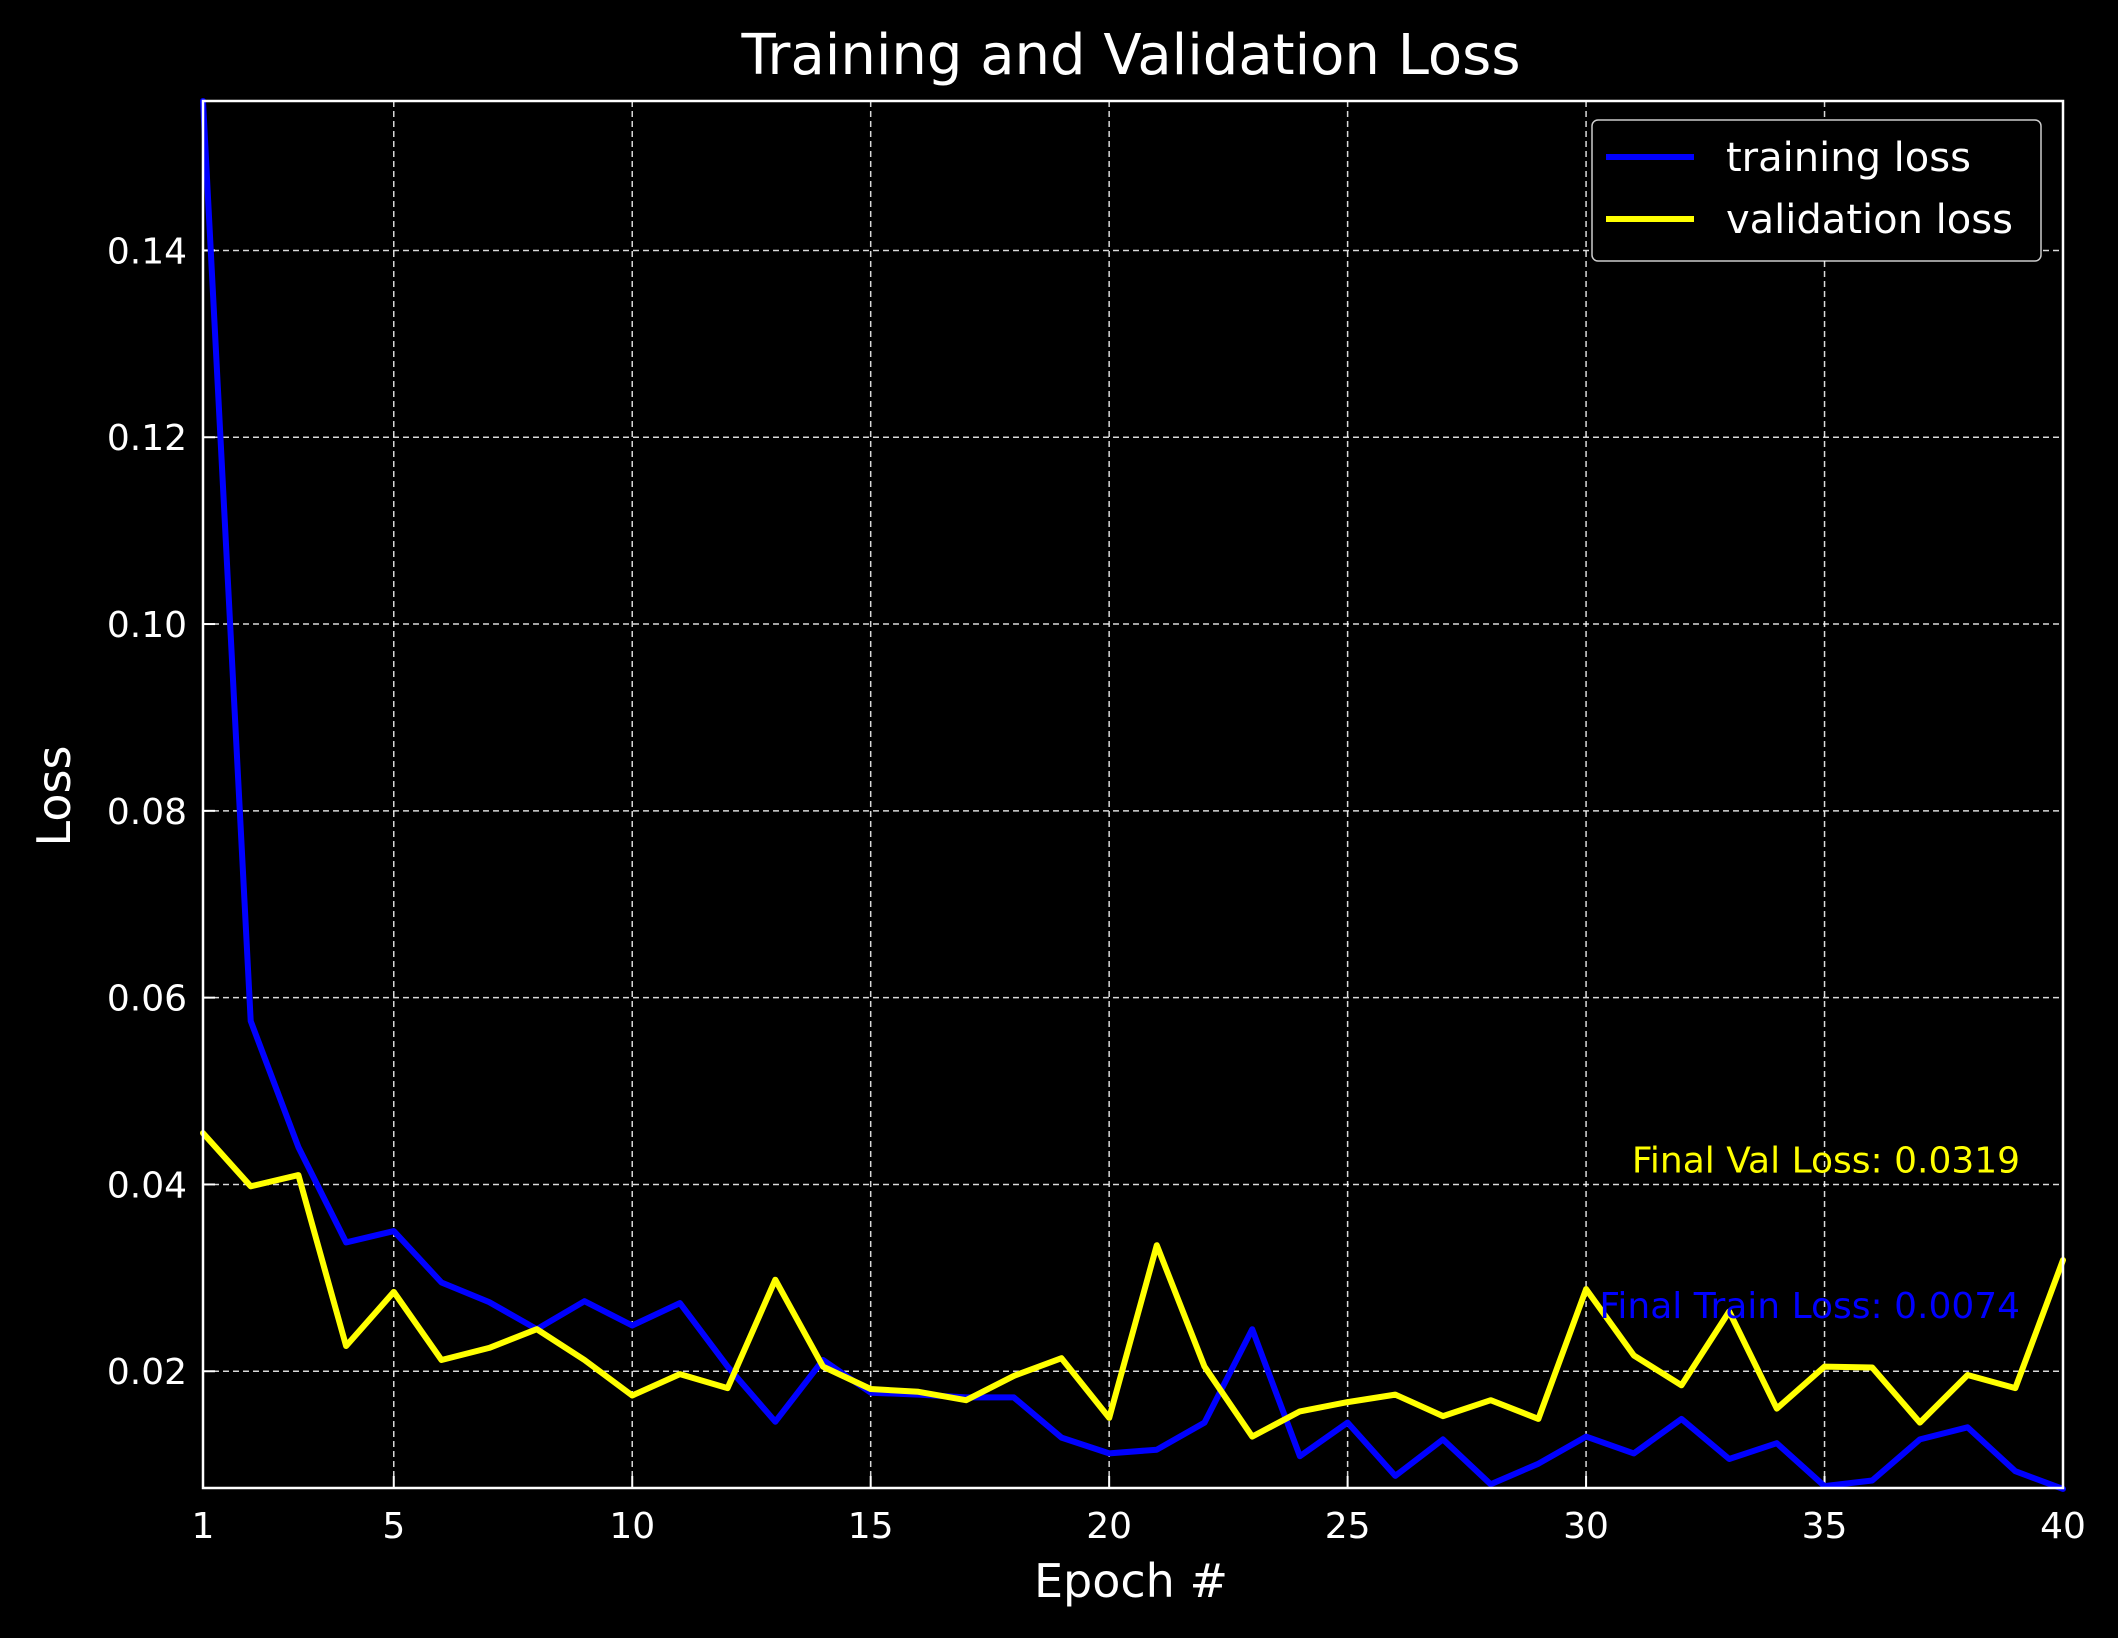 The image size is (2118, 1638). Describe the element at coordinates (1130, 55) in the screenshot. I see `chart-title: Training and Validation Loss` at that location.